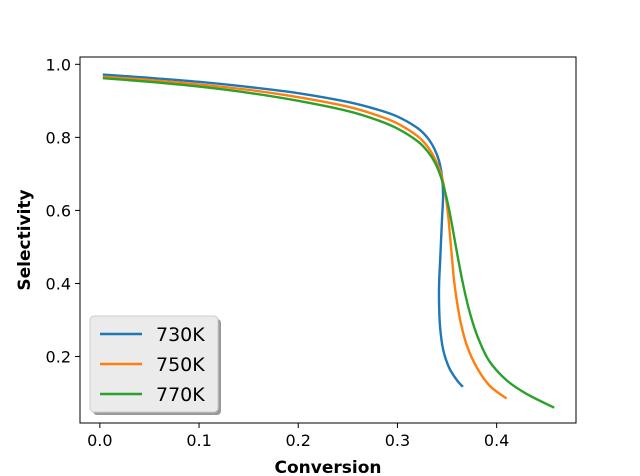 The height and width of the screenshot is (476, 640). I want to click on legend-label: 730K, so click(180, 335).